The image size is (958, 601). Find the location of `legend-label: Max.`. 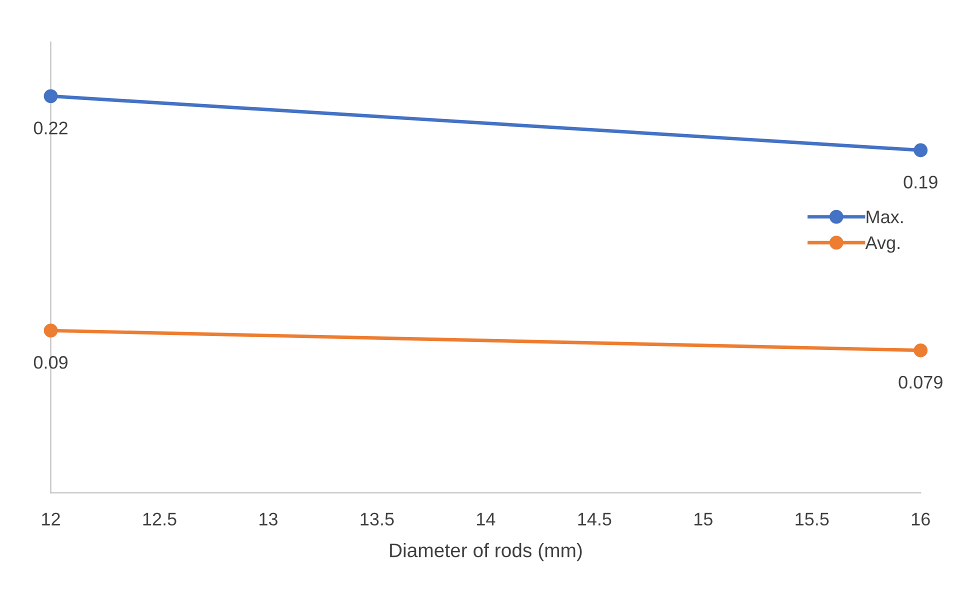

legend-label: Max. is located at coordinates (884, 217).